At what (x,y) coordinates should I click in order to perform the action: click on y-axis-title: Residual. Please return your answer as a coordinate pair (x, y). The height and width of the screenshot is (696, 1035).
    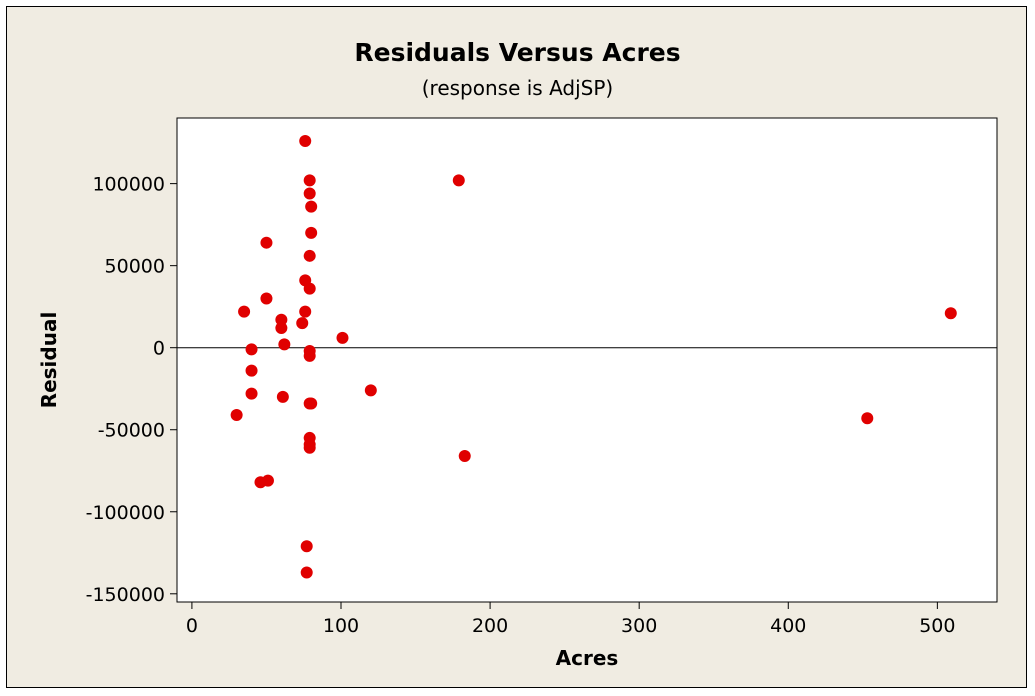
    Looking at the image, I should click on (49, 360).